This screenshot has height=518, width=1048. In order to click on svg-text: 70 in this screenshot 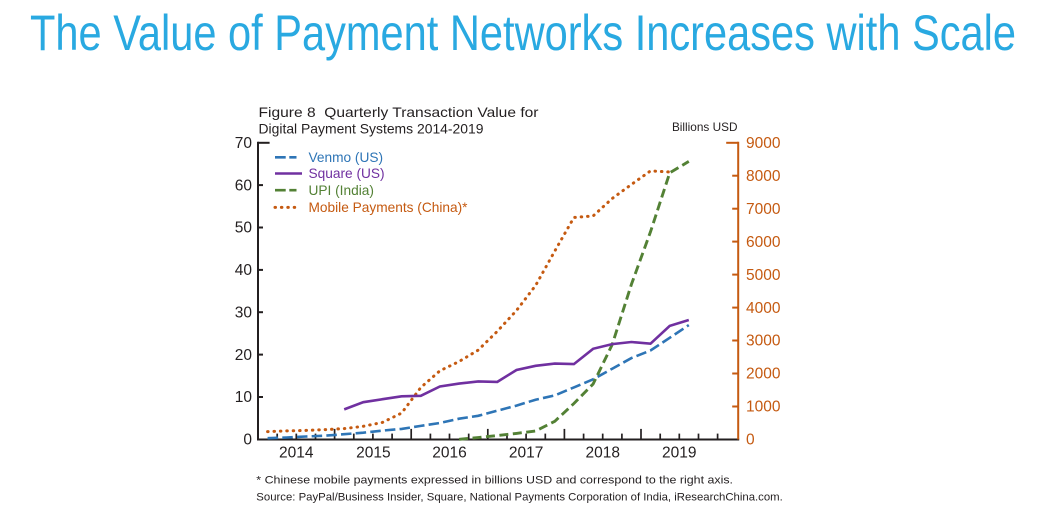, I will do `click(244, 143)`.